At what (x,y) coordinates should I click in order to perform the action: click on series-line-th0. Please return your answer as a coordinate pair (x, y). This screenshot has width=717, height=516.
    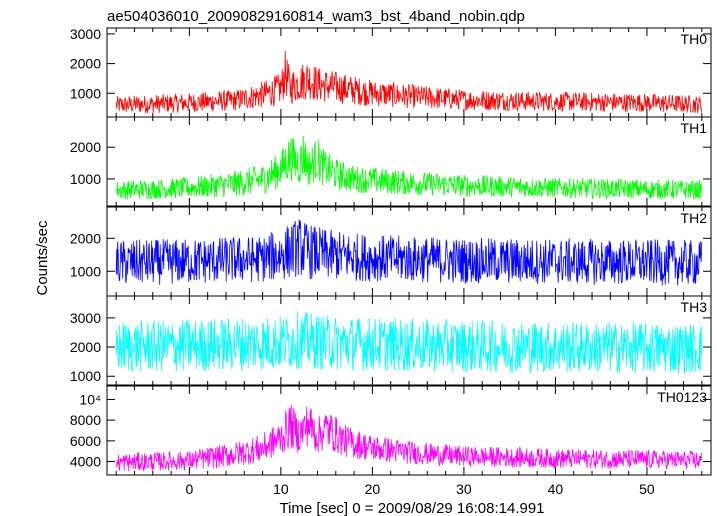
    Looking at the image, I should click on (409, 82).